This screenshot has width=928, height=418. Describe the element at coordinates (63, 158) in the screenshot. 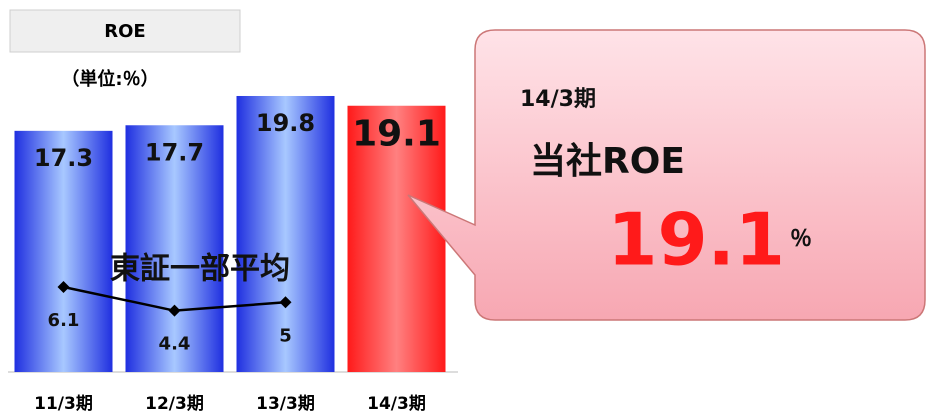

I see `data-label: 17.3` at that location.